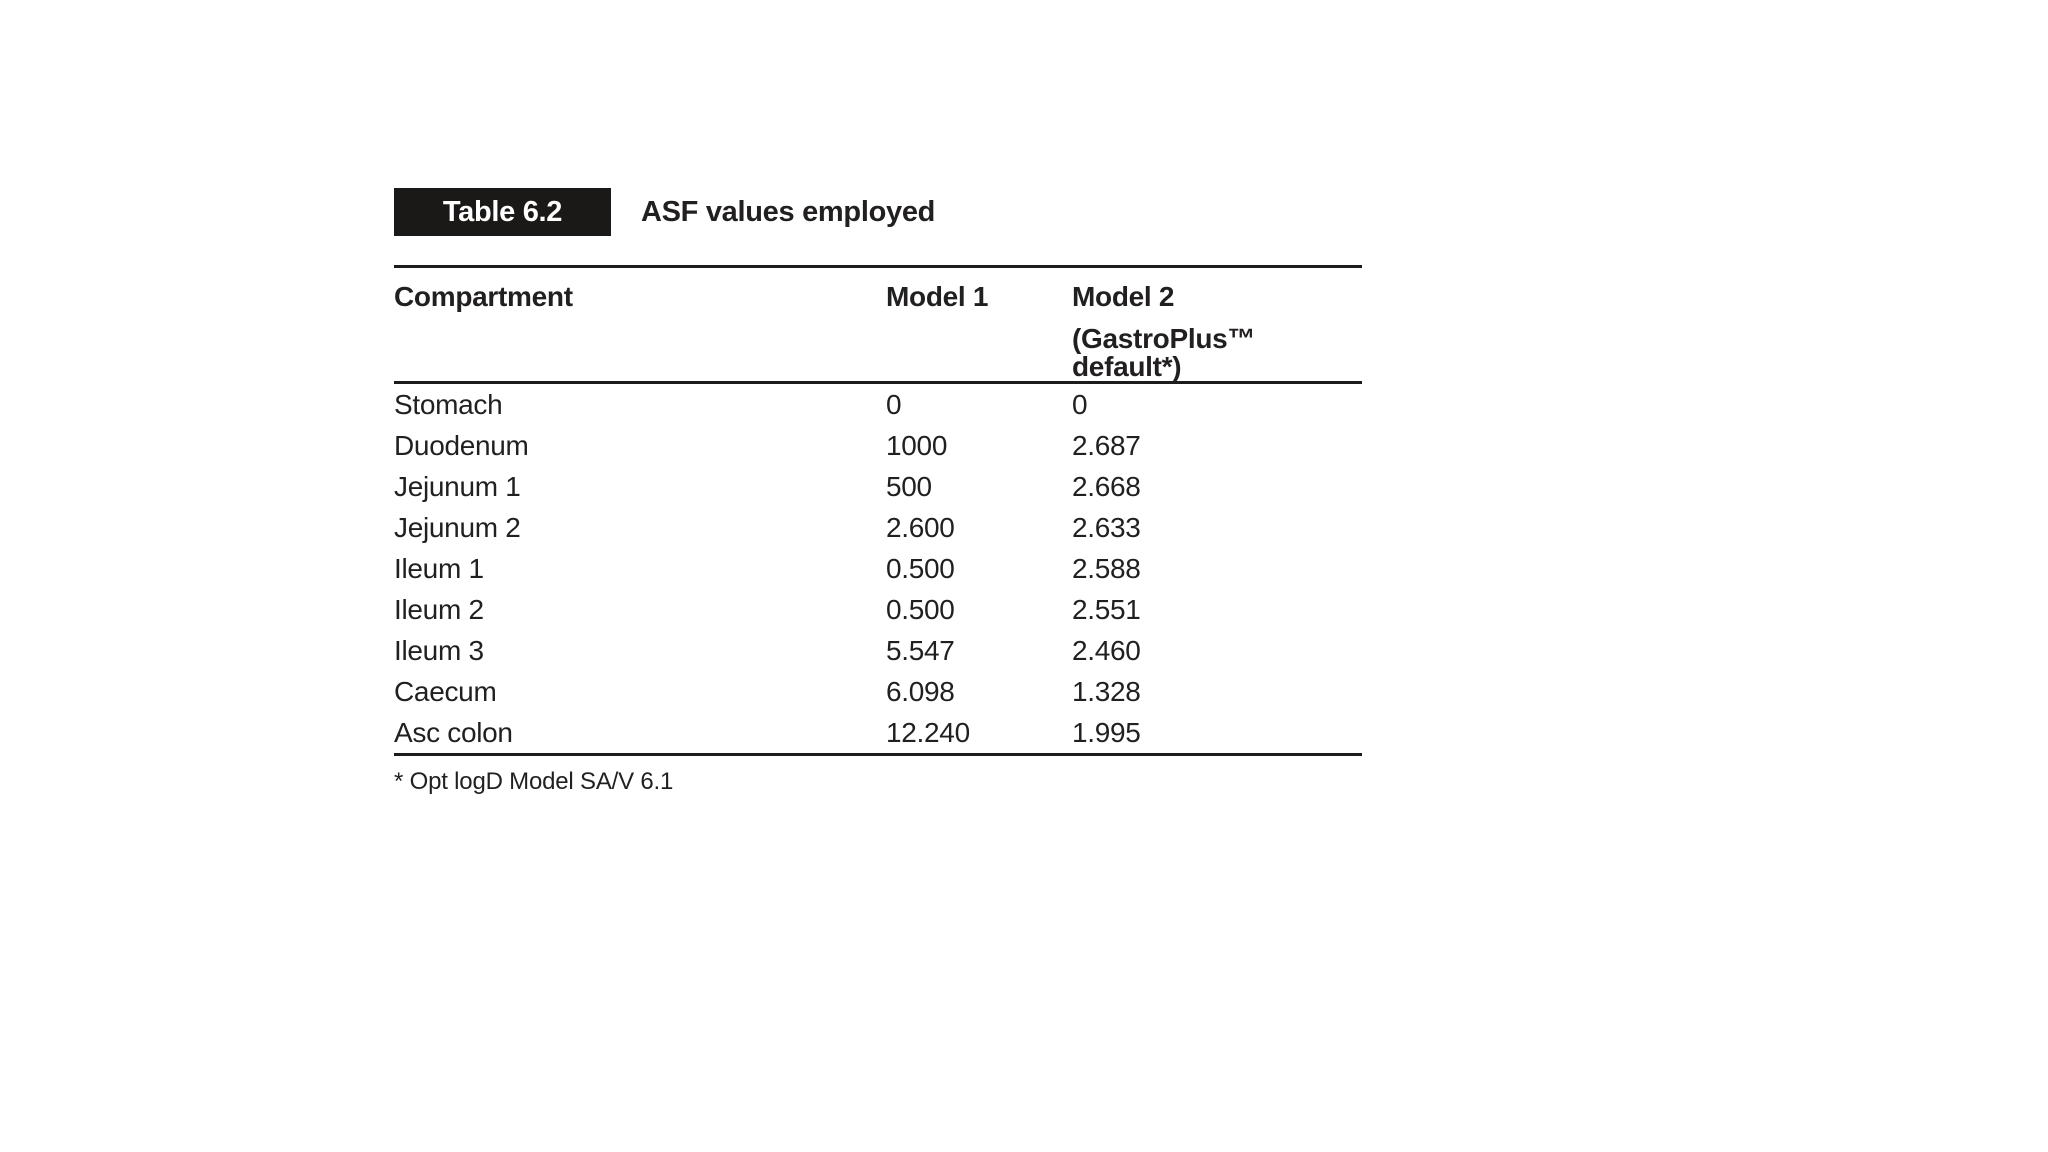  Describe the element at coordinates (483, 296) in the screenshot. I see `column-header-compartment: Compartment` at that location.